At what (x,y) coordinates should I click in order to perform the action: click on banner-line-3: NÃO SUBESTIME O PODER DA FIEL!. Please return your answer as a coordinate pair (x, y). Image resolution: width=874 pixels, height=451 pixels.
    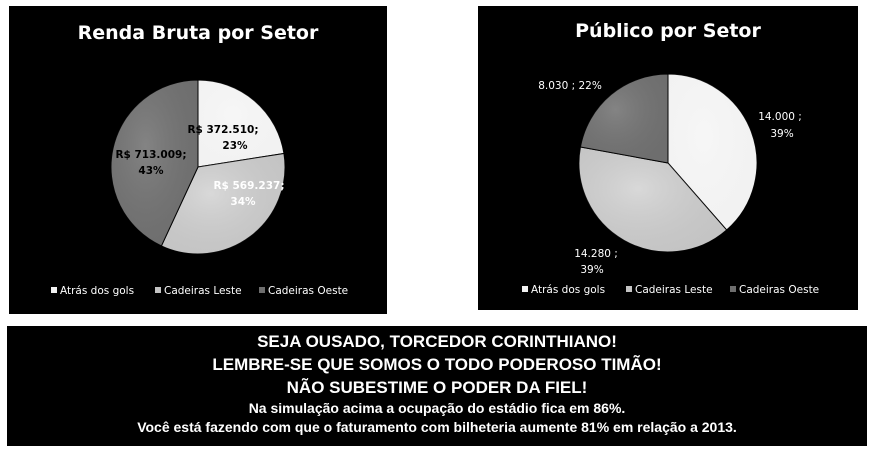
    Looking at the image, I should click on (437, 387).